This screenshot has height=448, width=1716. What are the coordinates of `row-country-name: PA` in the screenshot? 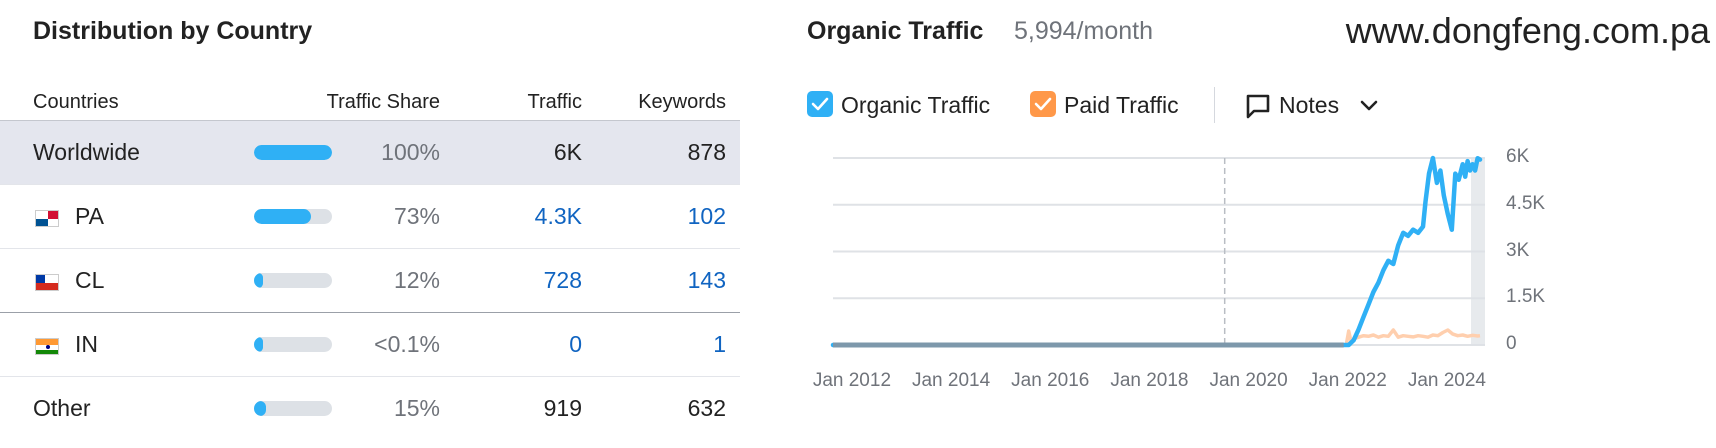 It's located at (89, 216).